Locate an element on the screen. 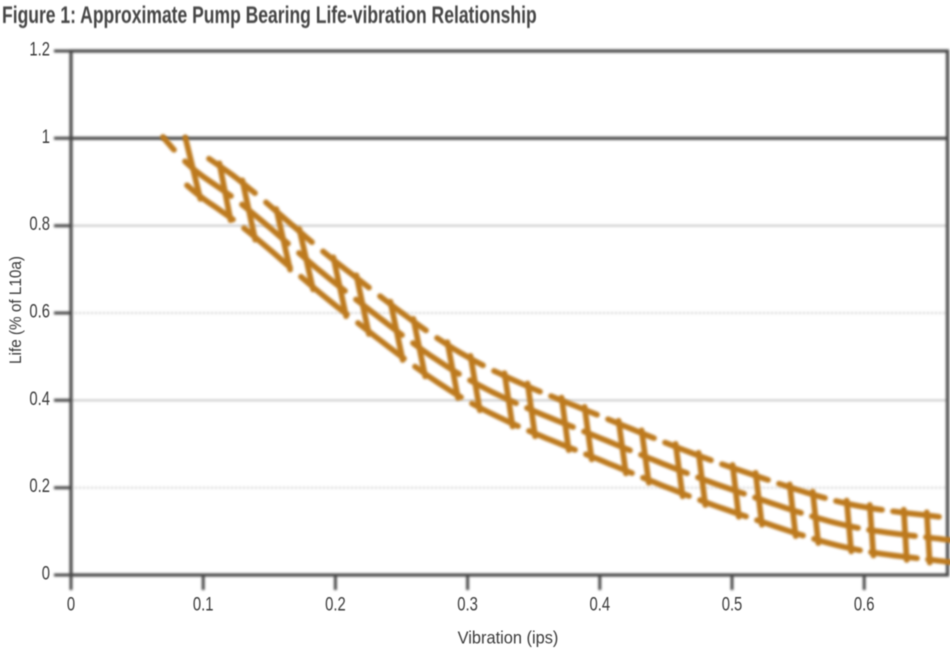 This screenshot has height=661, width=950. svg-text: 0.3 is located at coordinates (467, 604).